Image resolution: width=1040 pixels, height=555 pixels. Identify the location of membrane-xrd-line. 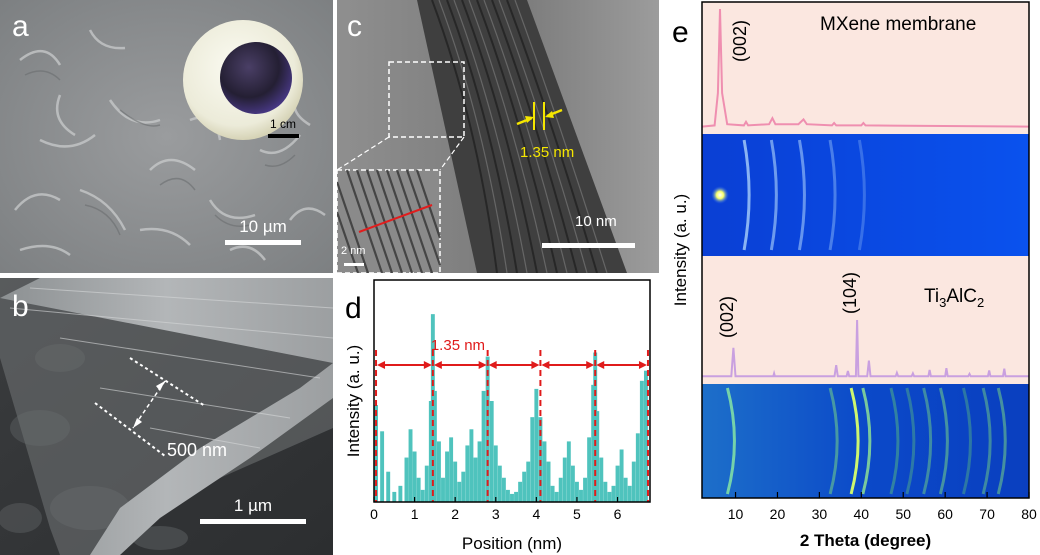
(865, 68).